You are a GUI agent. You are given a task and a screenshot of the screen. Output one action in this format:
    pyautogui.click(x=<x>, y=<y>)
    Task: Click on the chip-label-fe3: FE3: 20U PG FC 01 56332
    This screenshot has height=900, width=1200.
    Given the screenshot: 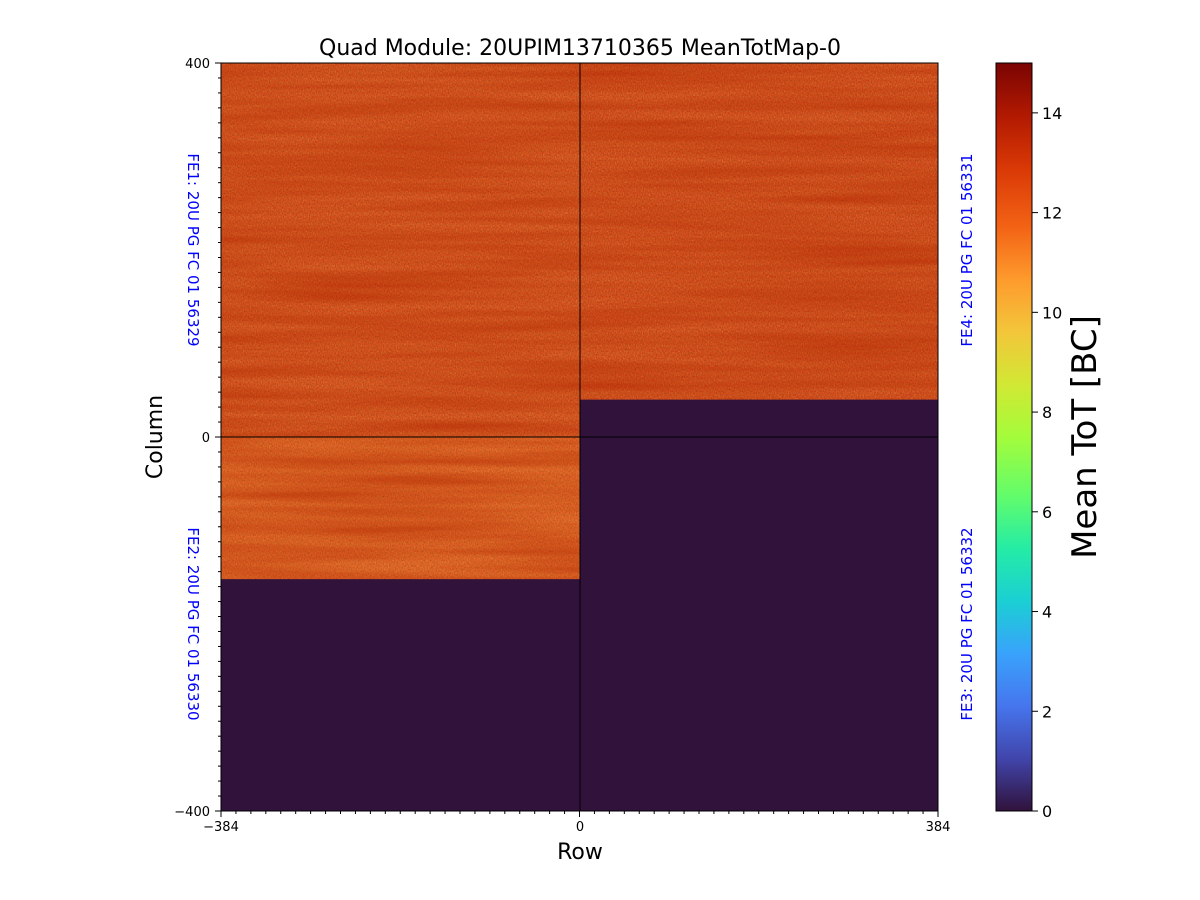 What is the action you would take?
    pyautogui.click(x=967, y=623)
    